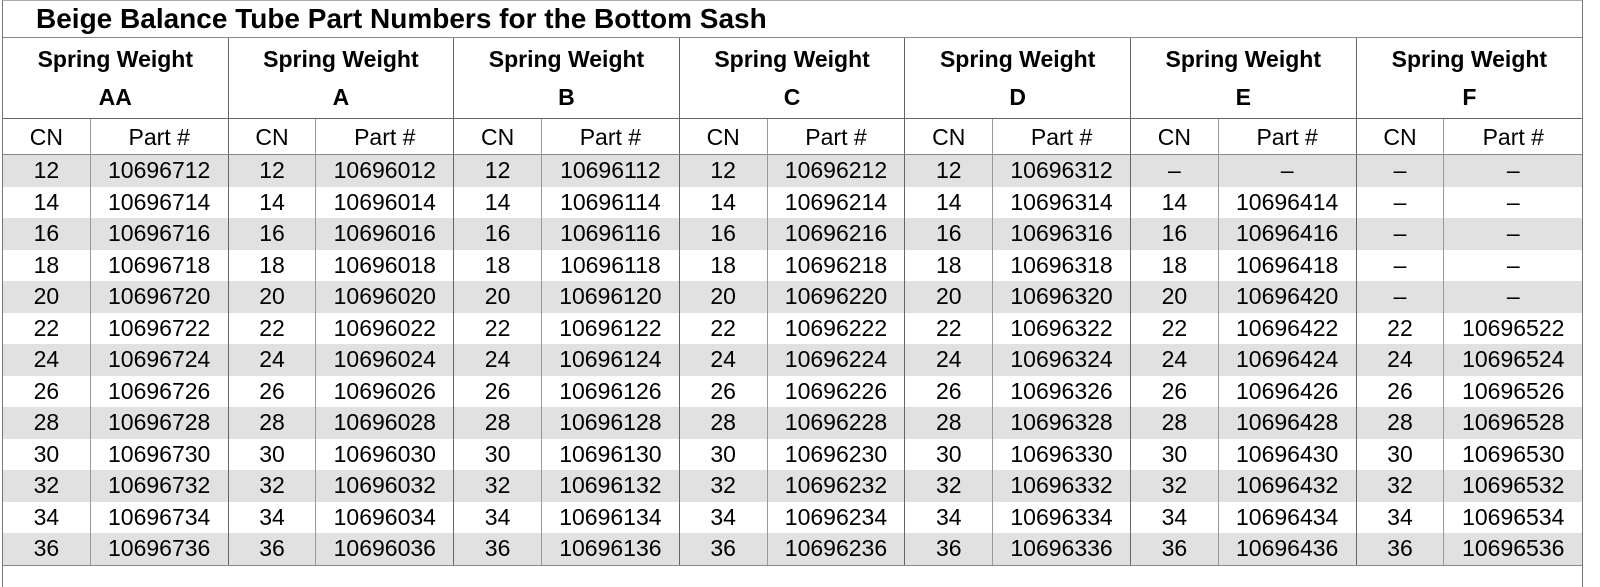 This screenshot has height=587, width=1600. Describe the element at coordinates (611, 202) in the screenshot. I see `part-number-cell: 10696114` at that location.